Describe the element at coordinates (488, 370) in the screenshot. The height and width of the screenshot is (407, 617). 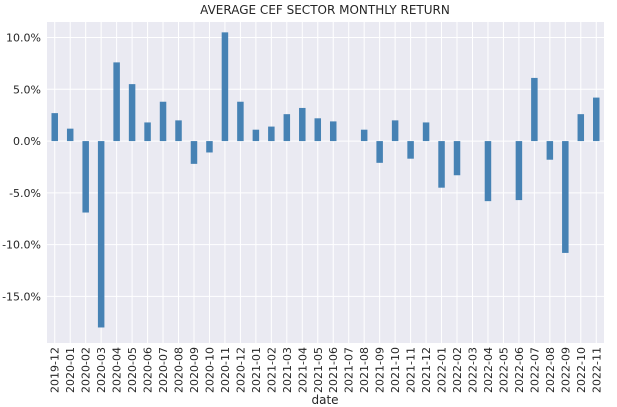
I see `x-tick-label: 2022-04` at that location.